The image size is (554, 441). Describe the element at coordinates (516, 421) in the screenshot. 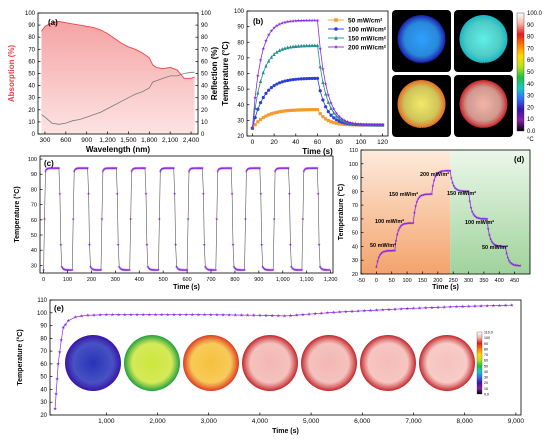

I see `panel-e-x-tick-label: 9,000` at that location.